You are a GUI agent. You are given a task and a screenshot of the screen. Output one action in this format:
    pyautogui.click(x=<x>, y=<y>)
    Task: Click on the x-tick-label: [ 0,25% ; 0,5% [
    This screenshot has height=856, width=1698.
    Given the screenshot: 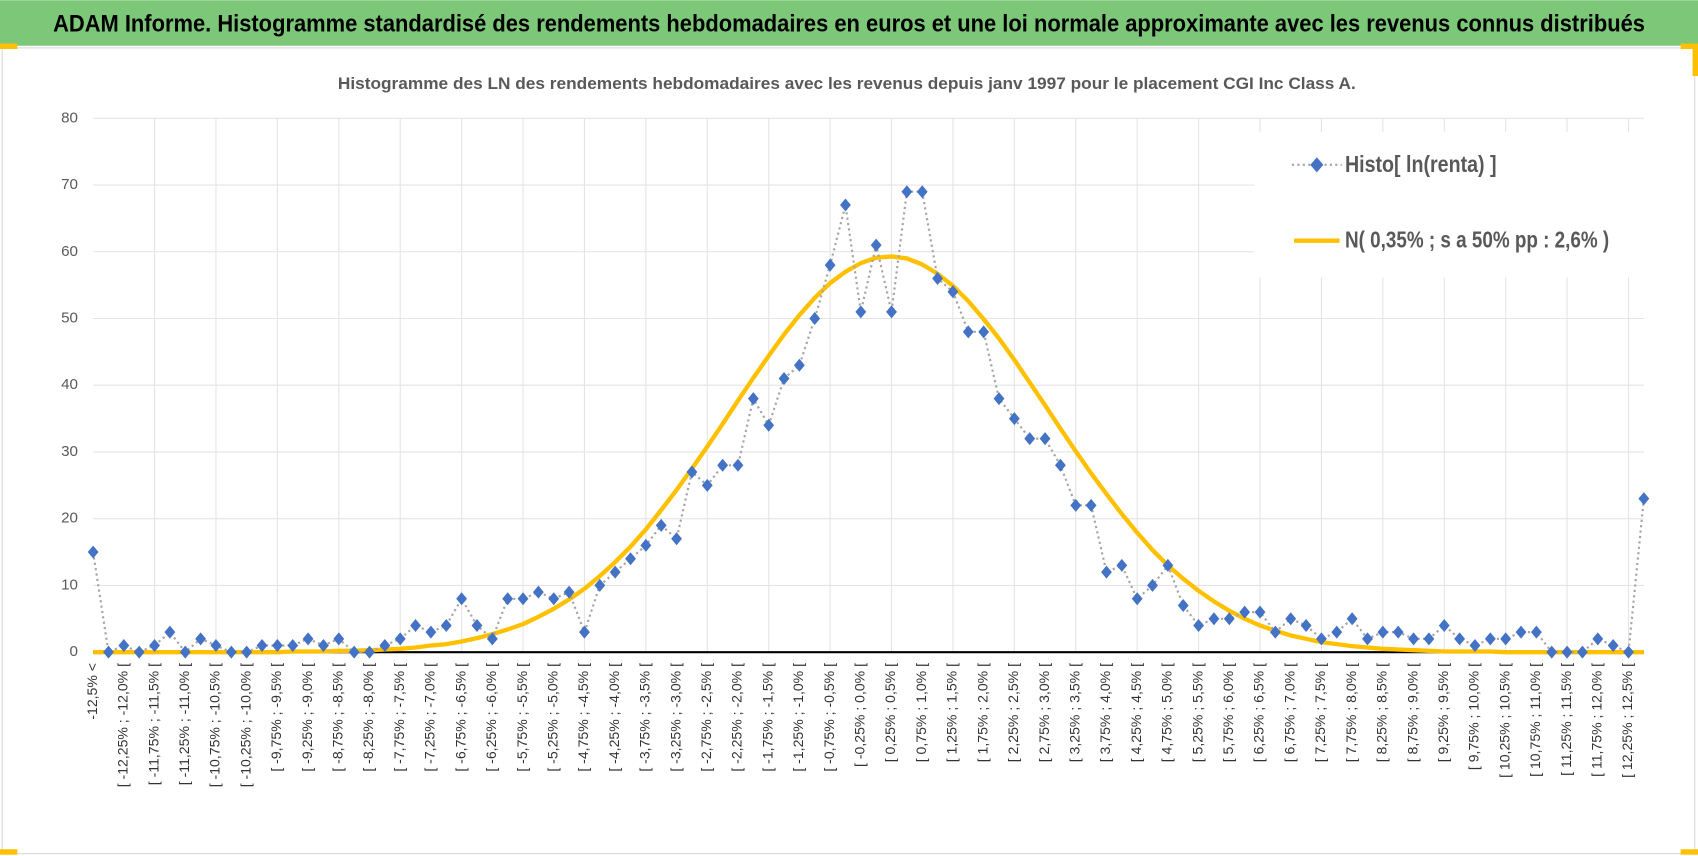 What is the action you would take?
    pyautogui.click(x=890, y=712)
    